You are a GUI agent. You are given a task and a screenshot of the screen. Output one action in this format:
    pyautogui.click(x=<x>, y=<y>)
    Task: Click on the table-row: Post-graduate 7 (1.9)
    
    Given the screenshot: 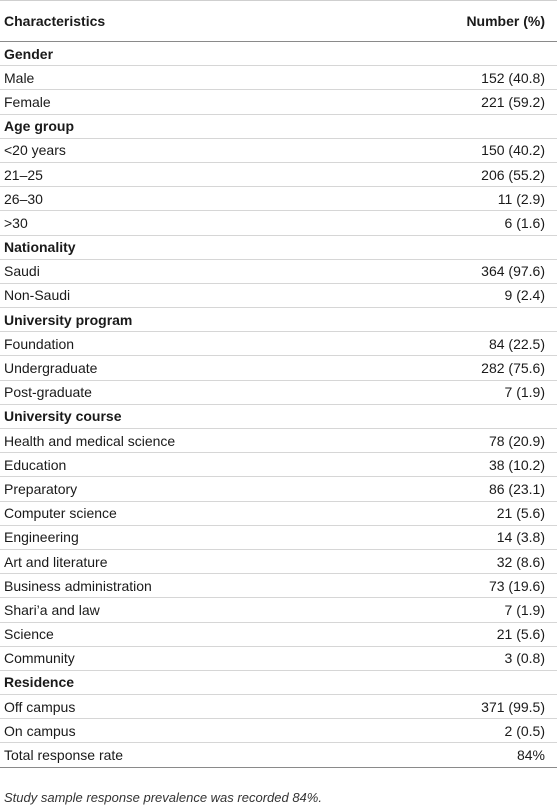 What is the action you would take?
    pyautogui.click(x=278, y=392)
    